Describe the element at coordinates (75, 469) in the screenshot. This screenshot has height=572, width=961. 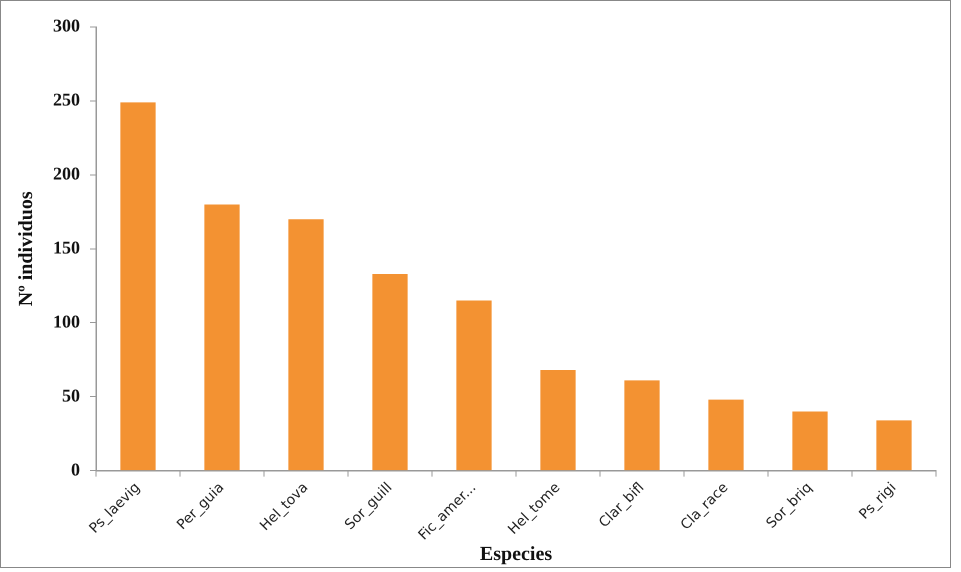
I see `y-tick-label: 0` at that location.